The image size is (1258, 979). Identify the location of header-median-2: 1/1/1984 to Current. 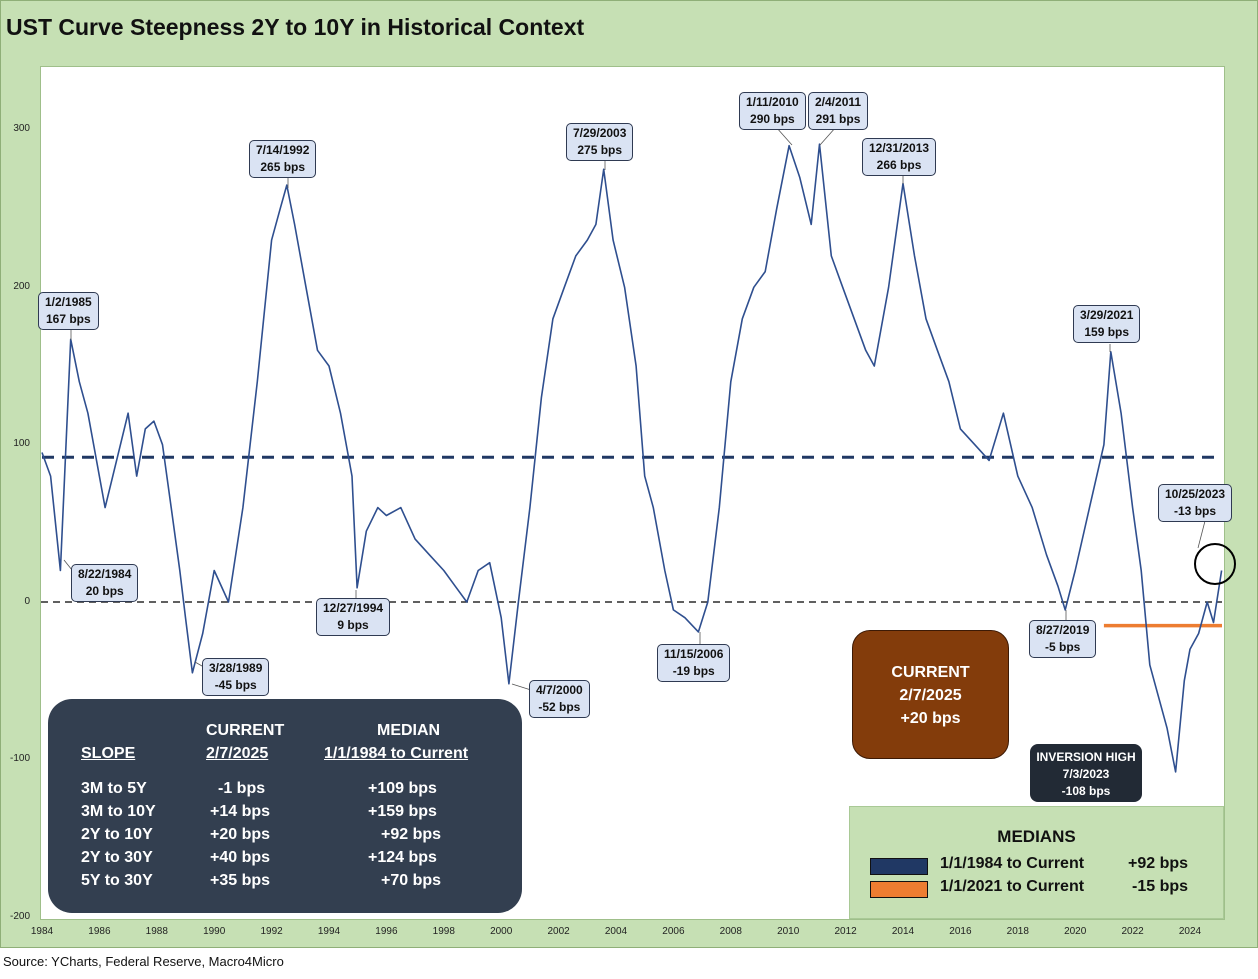
(396, 753).